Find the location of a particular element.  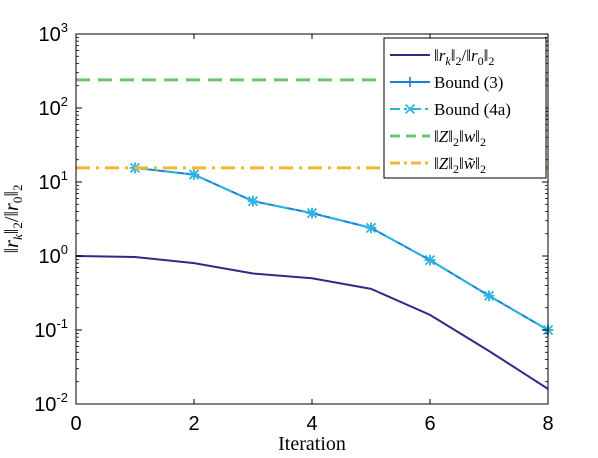

y-tick-label: 10⁰ is located at coordinates (53, 255).